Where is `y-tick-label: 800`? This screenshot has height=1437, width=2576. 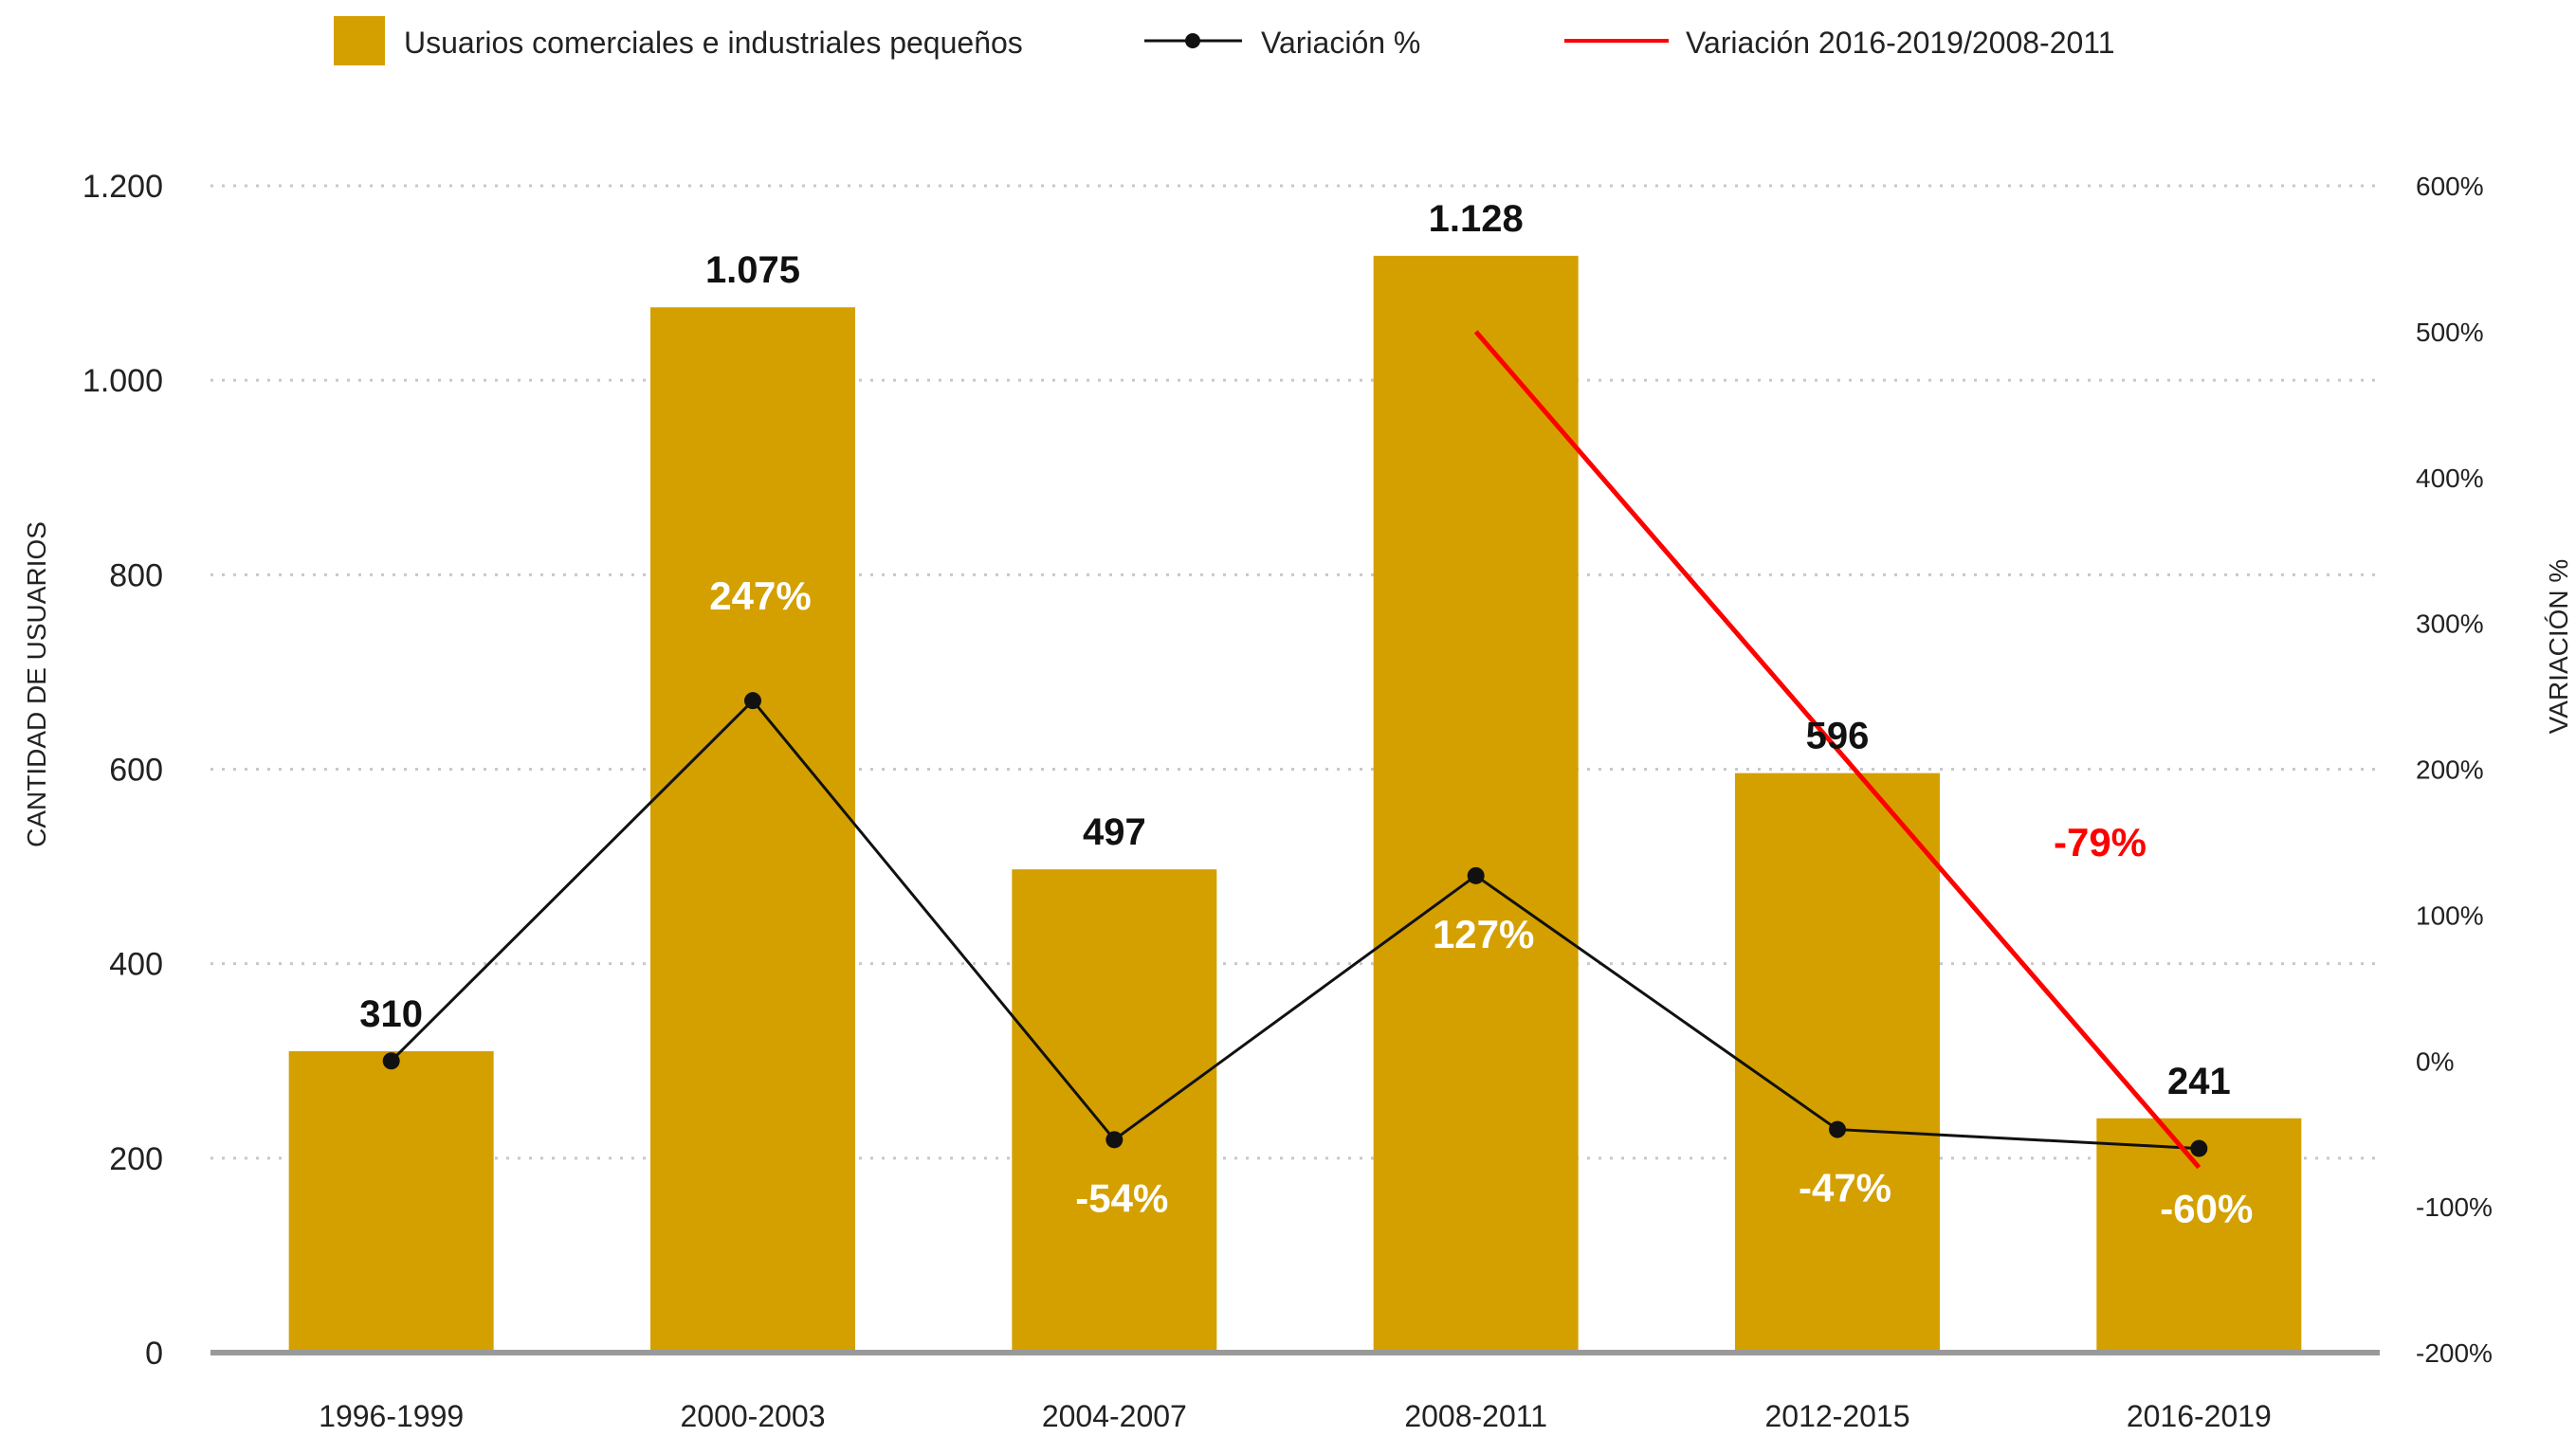
y-tick-label: 800 is located at coordinates (136, 575).